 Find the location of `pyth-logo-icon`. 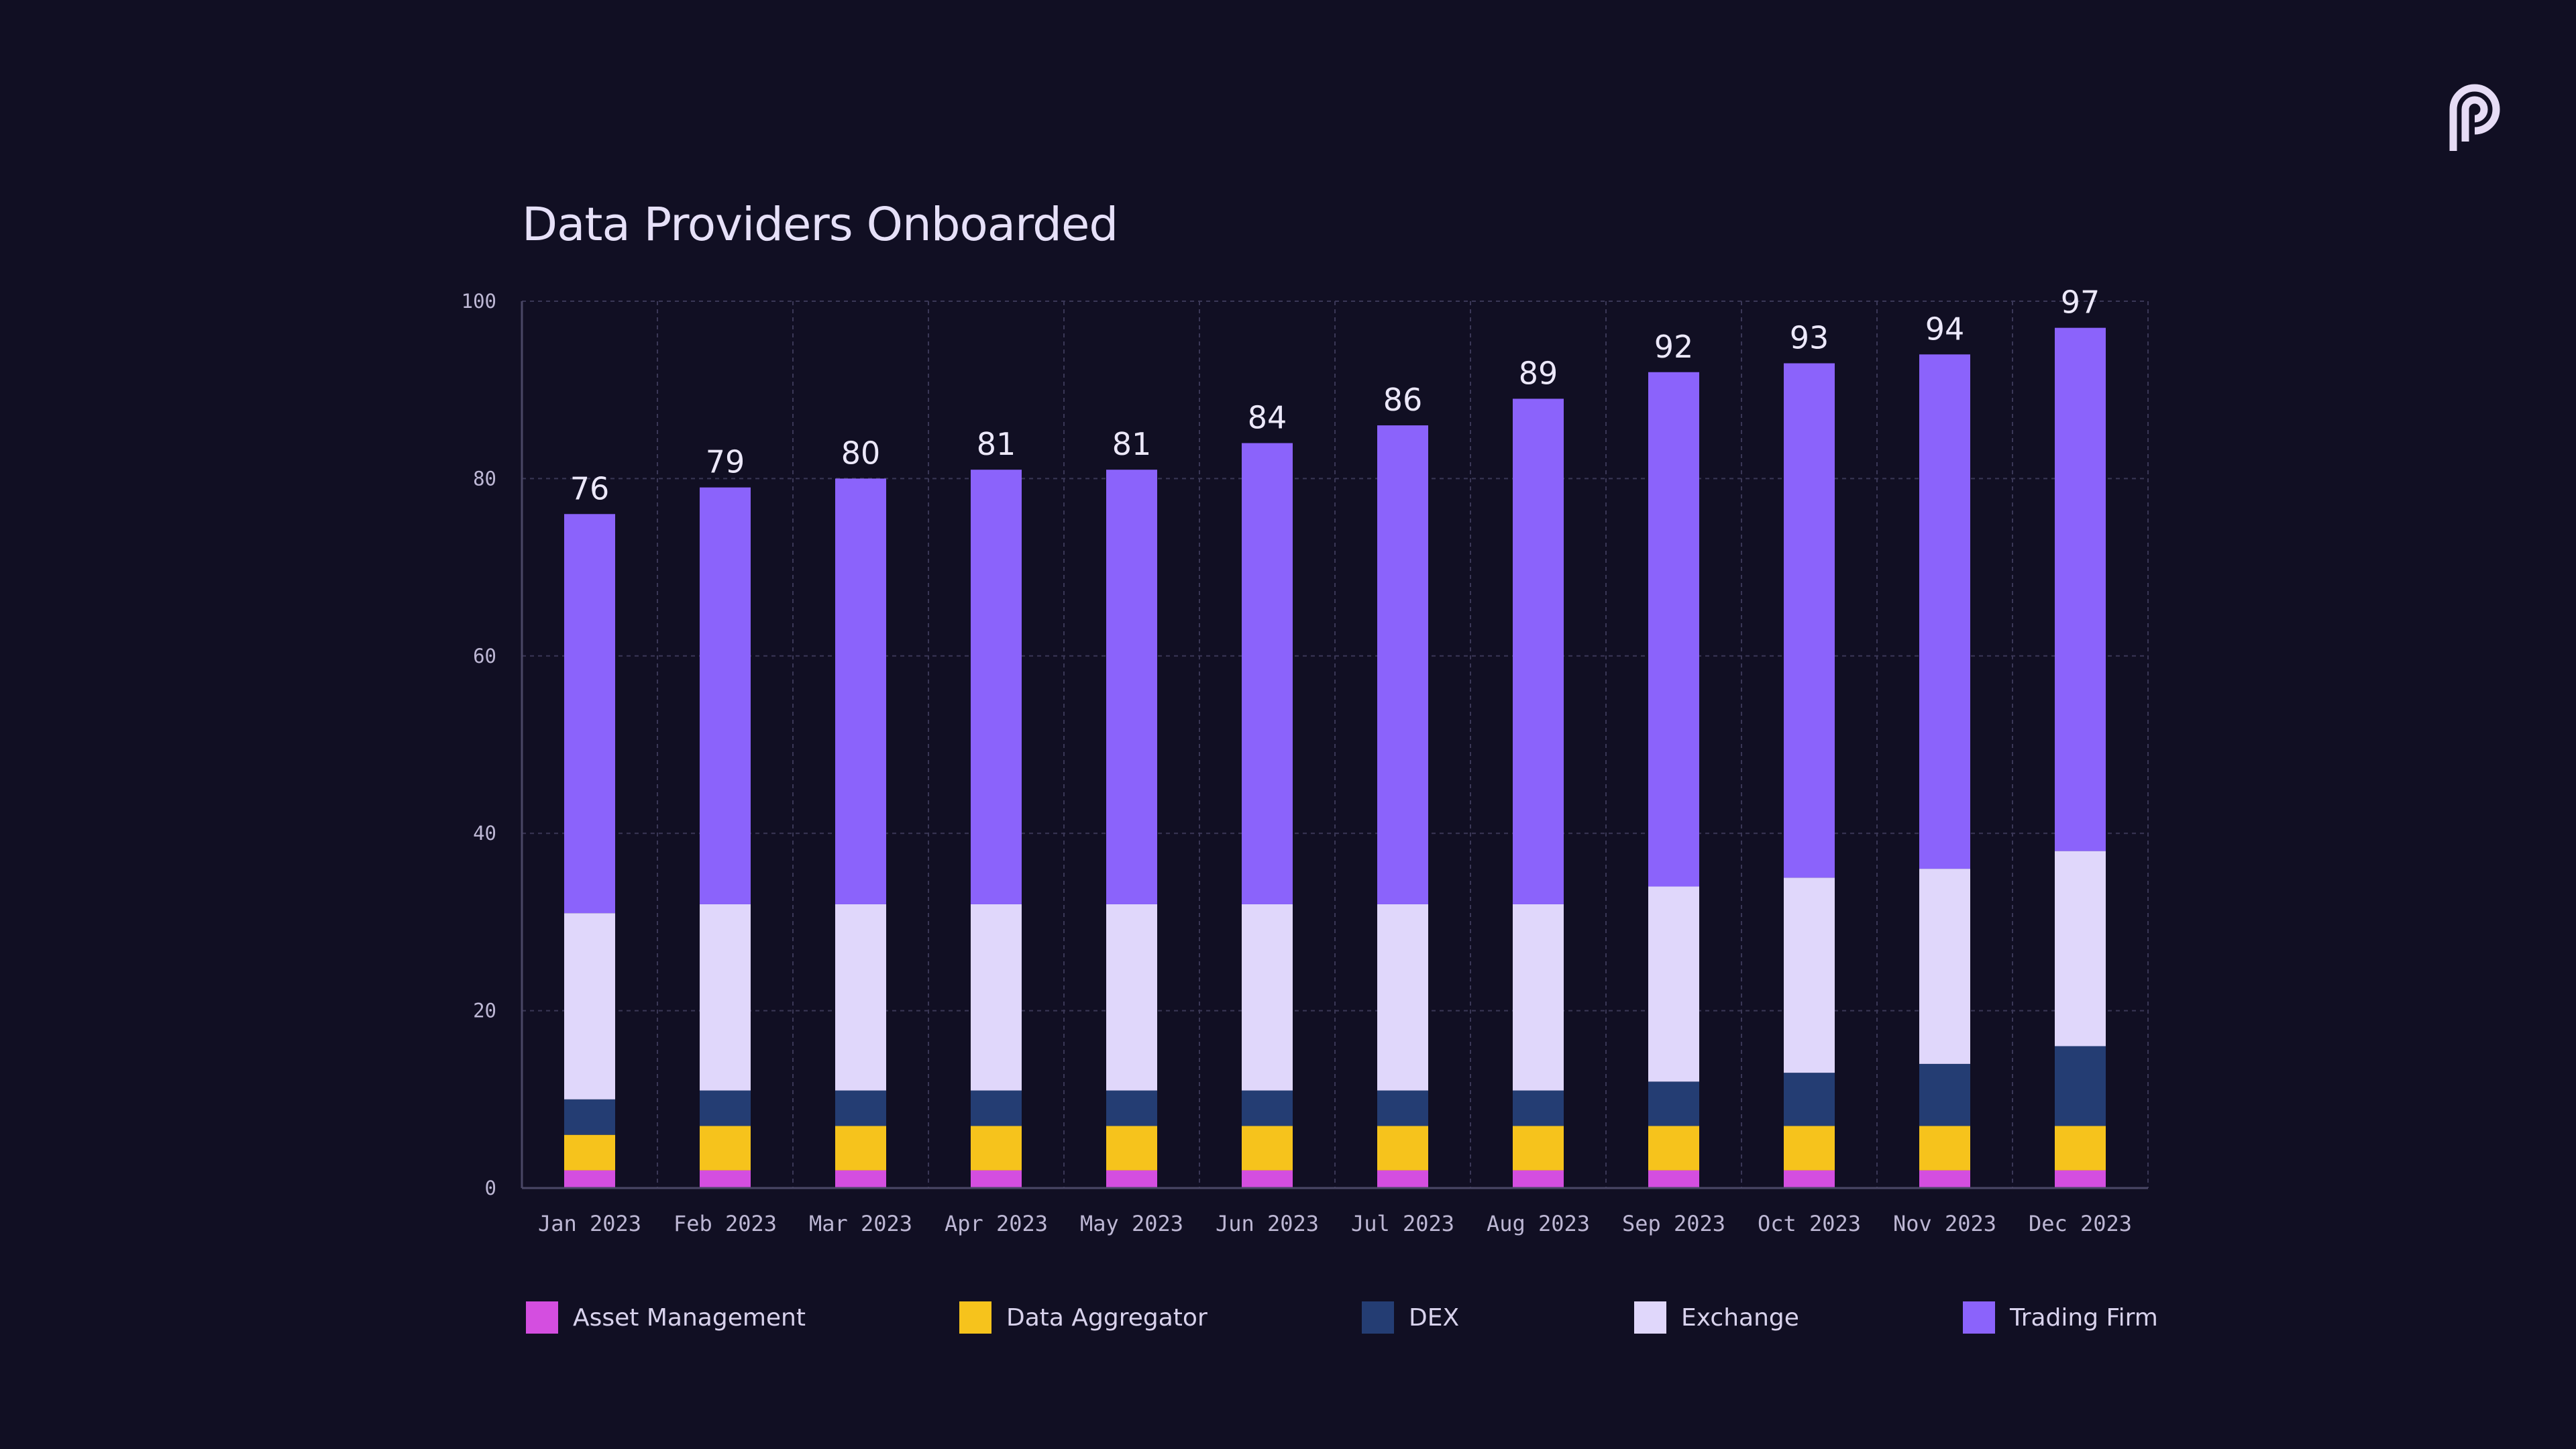

pyth-logo-icon is located at coordinates (2474, 117).